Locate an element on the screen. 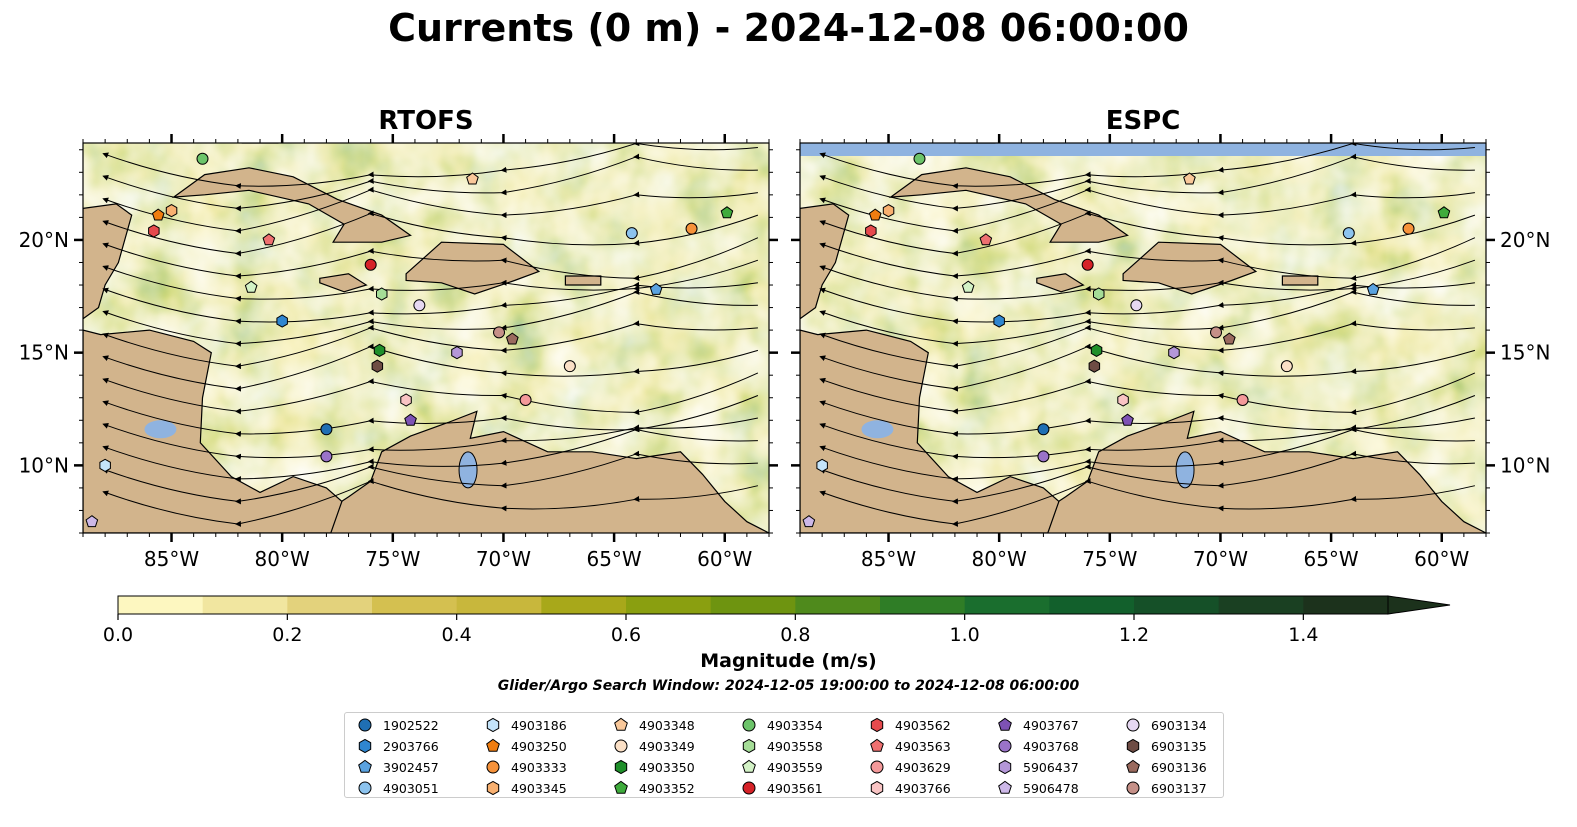 The image size is (1577, 827). x-tick-label: 75°W is located at coordinates (392, 559).